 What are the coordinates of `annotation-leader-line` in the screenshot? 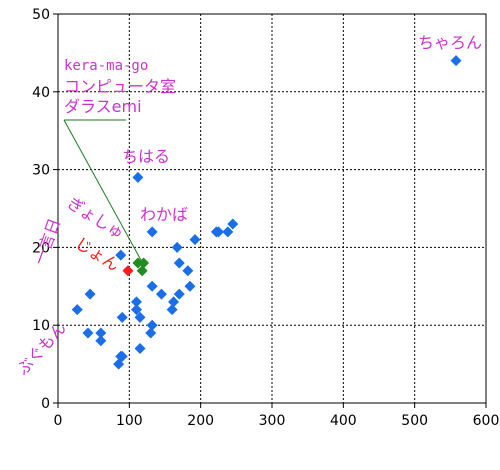 It's located at (102, 190).